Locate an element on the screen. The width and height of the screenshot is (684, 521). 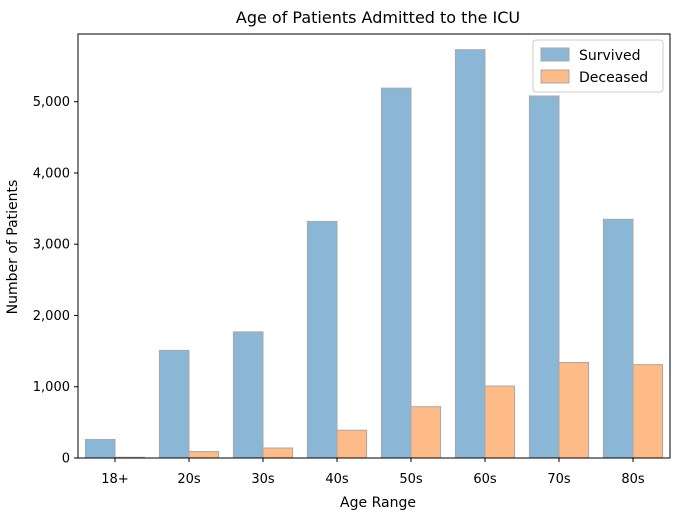
y-tick-label: 0 is located at coordinates (66, 459).